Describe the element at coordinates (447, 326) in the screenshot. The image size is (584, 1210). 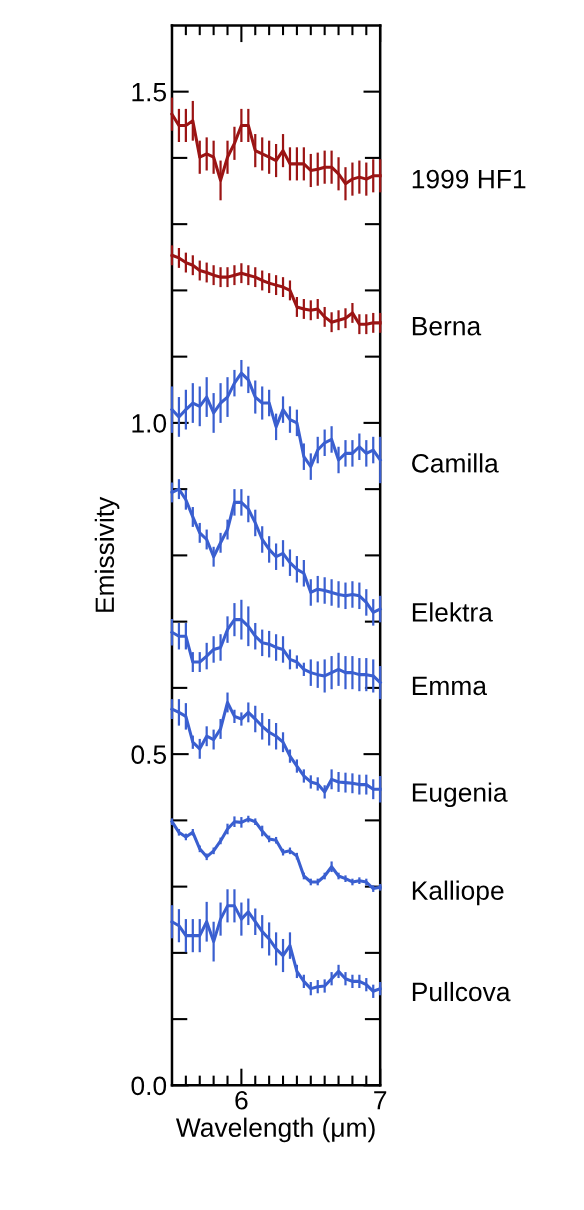
I see `series-label: Berna` at that location.